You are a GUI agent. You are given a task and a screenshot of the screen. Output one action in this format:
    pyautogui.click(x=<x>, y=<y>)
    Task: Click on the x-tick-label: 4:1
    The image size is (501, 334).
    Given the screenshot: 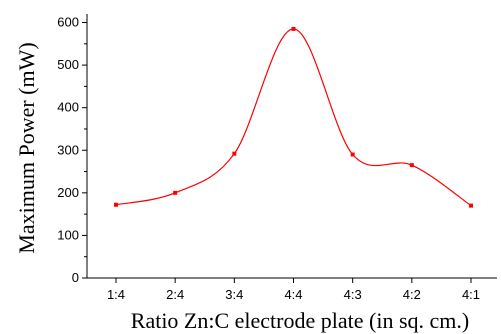 What is the action you would take?
    pyautogui.click(x=471, y=294)
    